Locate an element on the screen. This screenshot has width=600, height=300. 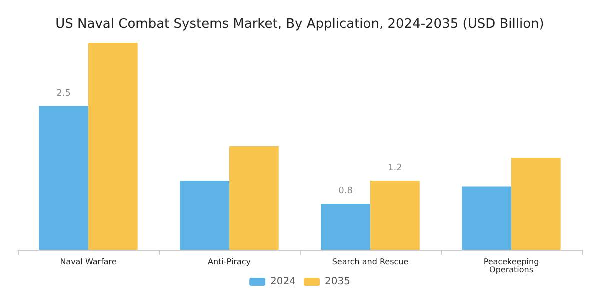
legend-label: 2035 is located at coordinates (337, 282).